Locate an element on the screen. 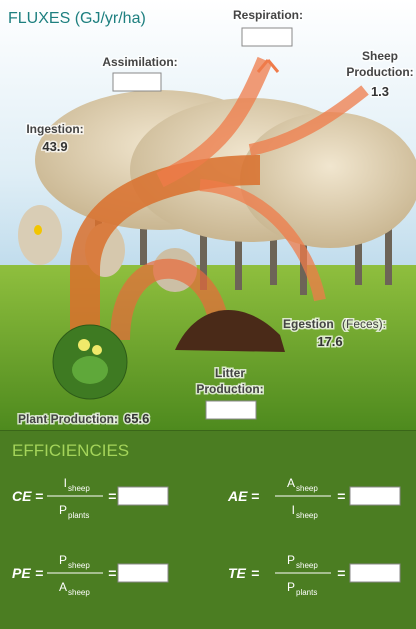 The height and width of the screenshot is (629, 416). efficiency-label: CE is located at coordinates (22, 496).